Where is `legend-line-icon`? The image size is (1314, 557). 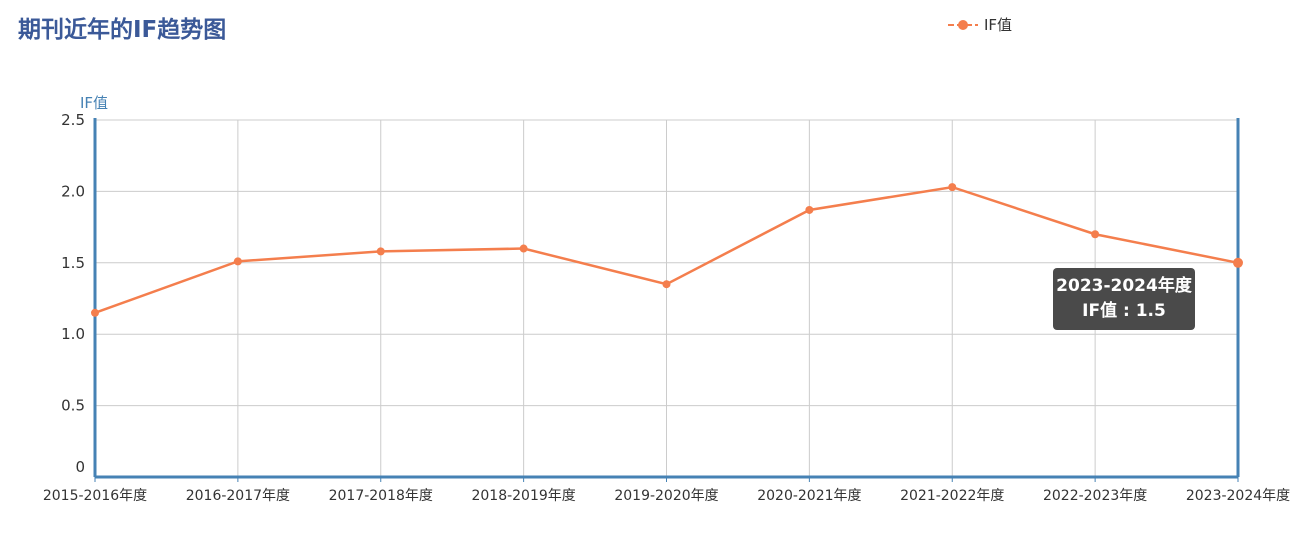 legend-line-icon is located at coordinates (963, 24).